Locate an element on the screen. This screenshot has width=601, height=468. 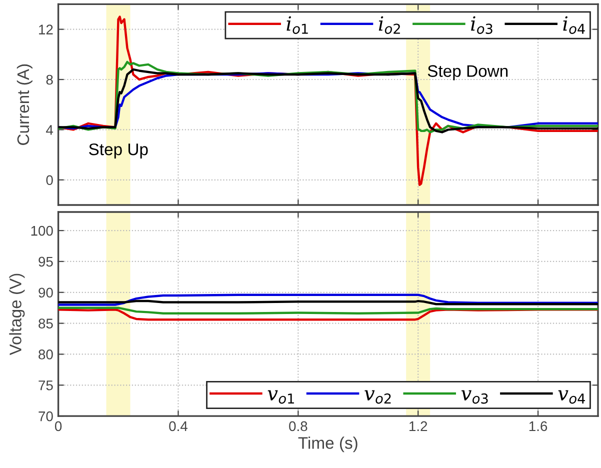
x-tick-label: 0 is located at coordinates (58, 426).